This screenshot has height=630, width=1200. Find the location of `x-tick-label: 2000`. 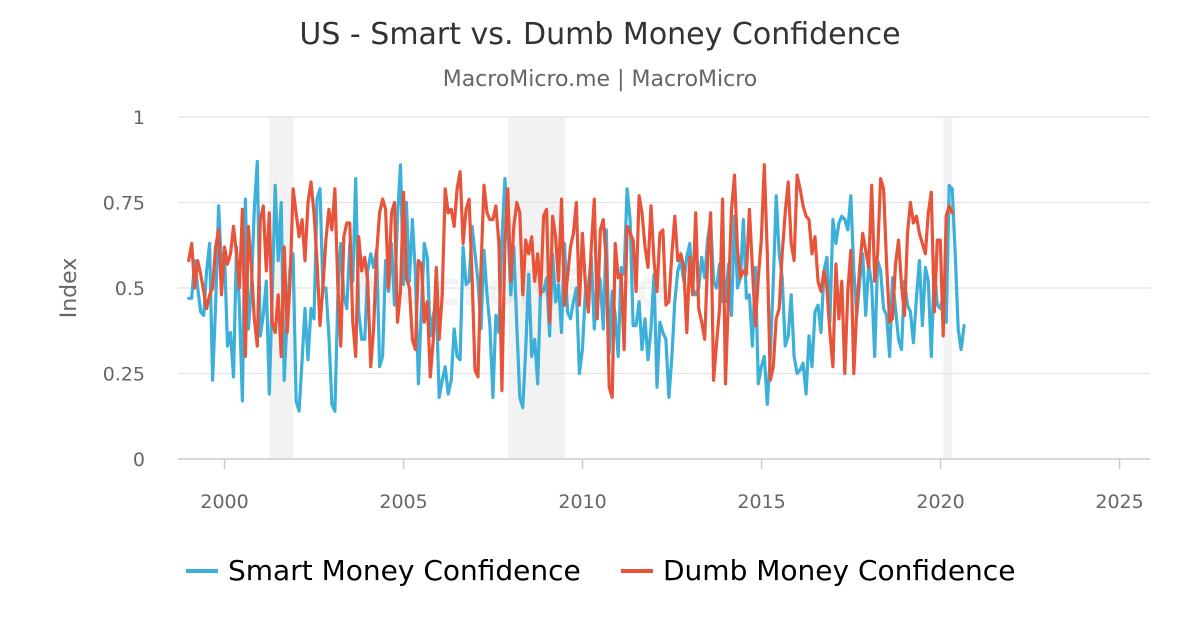

x-tick-label: 2000 is located at coordinates (224, 502).